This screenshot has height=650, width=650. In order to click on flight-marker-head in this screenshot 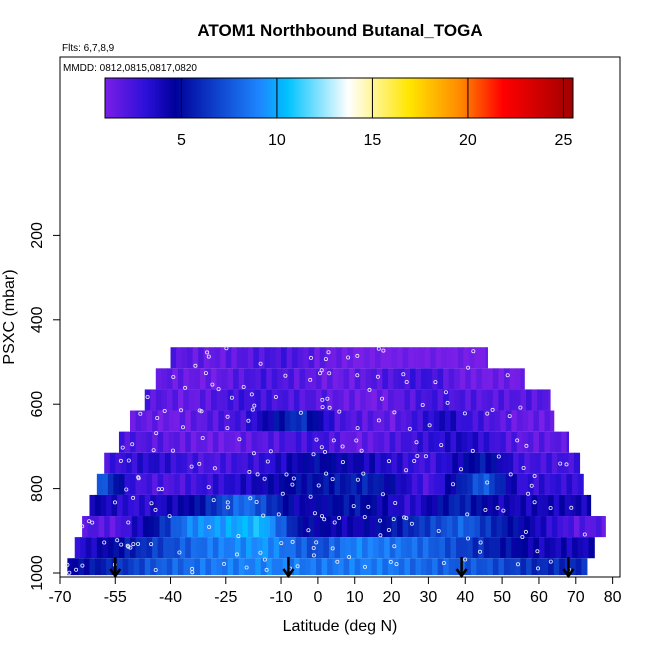, I will do `click(115, 573)`.